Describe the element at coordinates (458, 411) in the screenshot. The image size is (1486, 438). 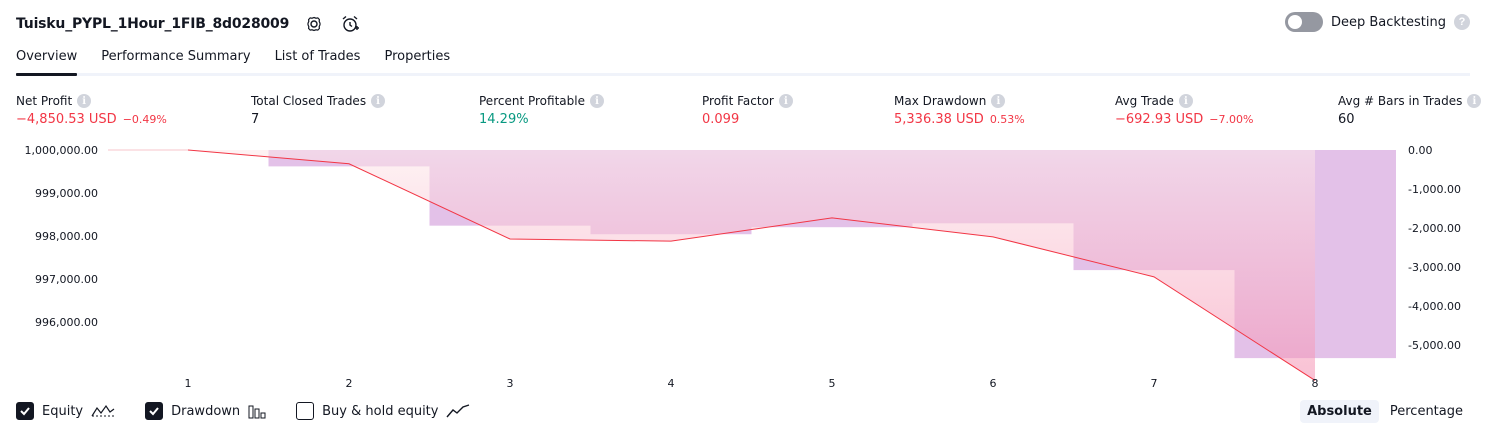
I see `buy-hold-line-icon` at that location.